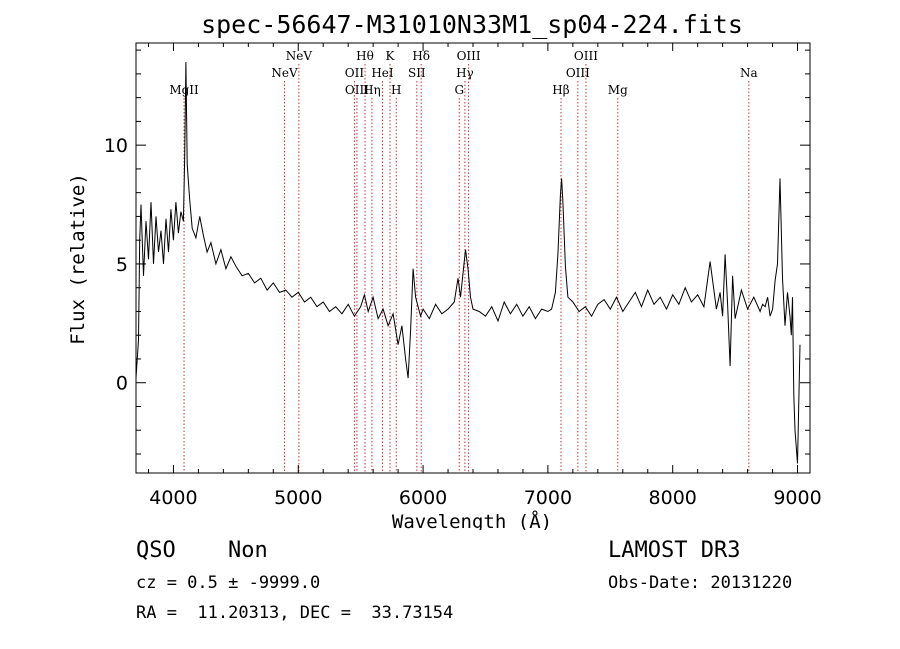 The image size is (900, 649). Describe the element at coordinates (423, 498) in the screenshot. I see `x-tick-label: 6000` at that location.